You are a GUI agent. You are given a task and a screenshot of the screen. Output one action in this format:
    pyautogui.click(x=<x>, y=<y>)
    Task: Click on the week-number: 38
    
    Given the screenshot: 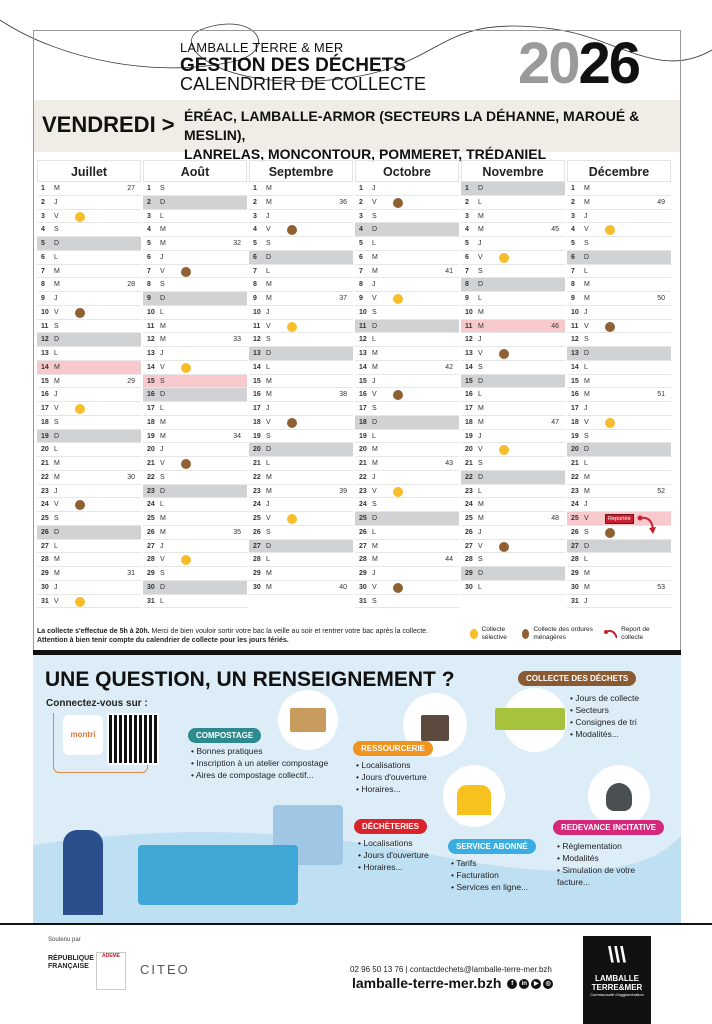 What is the action you would take?
    pyautogui.click(x=343, y=395)
    